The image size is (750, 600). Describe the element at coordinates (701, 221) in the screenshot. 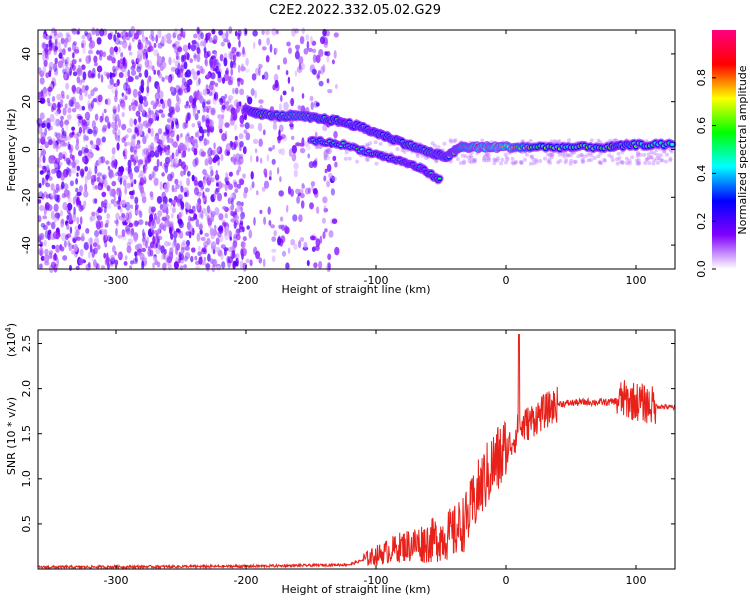

I see `colorbar-tick-label: 0.2` at that location.